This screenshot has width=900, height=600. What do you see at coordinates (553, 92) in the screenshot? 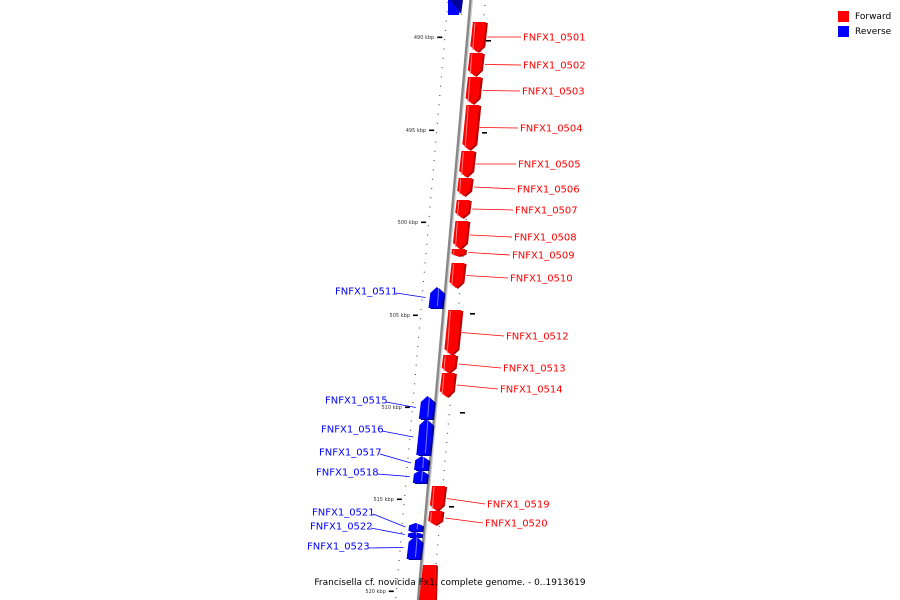
I see `gene-label: FNFX1_0503` at bounding box center [553, 92].